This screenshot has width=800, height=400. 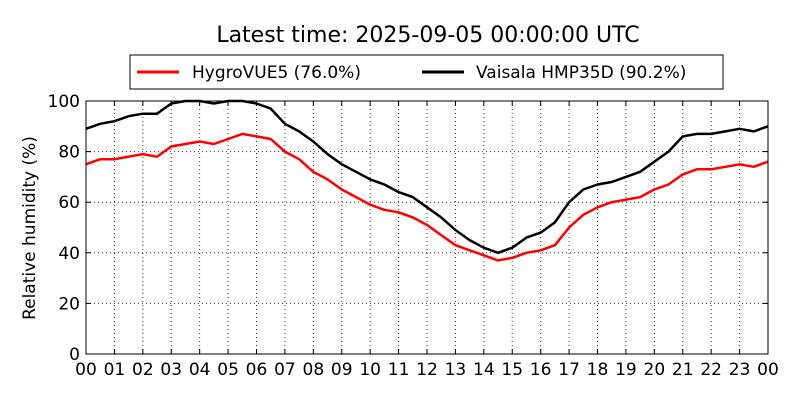 I want to click on x-tick-label: 08, so click(x=314, y=370).